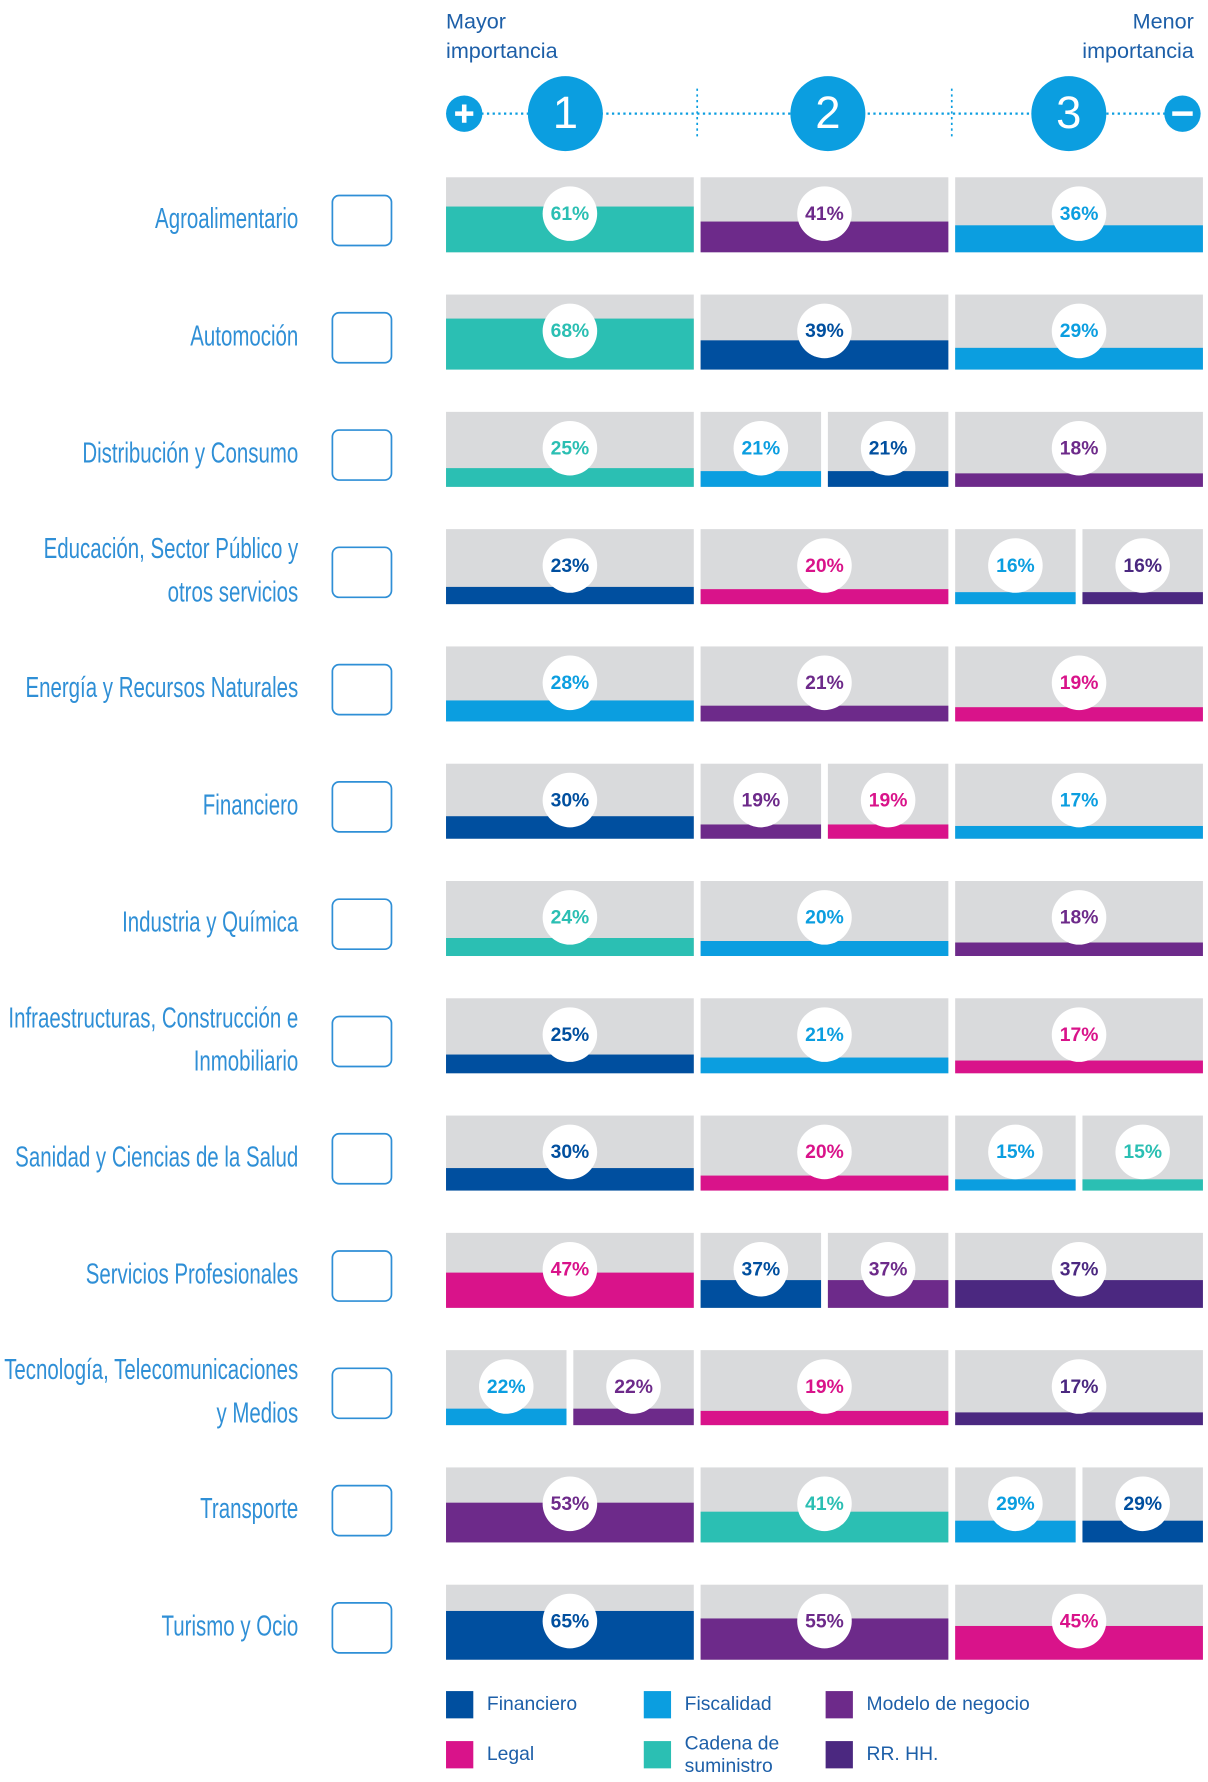  I want to click on sector-label: Industria y Química, so click(210, 923).